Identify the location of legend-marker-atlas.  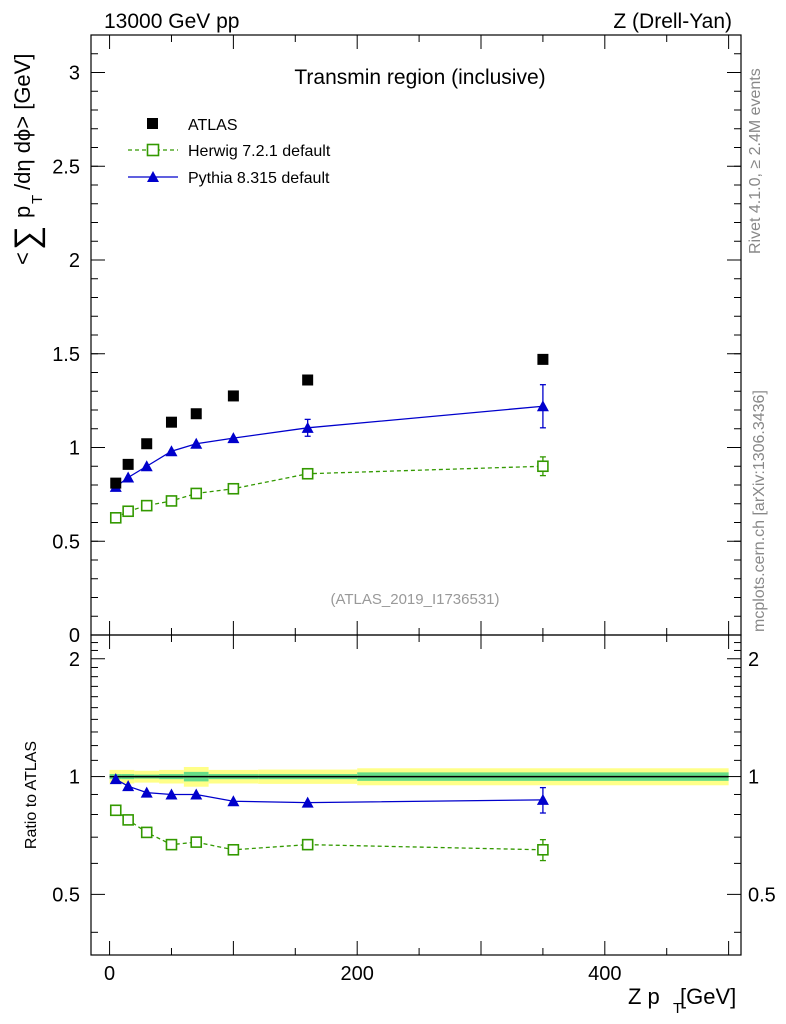
(152, 123).